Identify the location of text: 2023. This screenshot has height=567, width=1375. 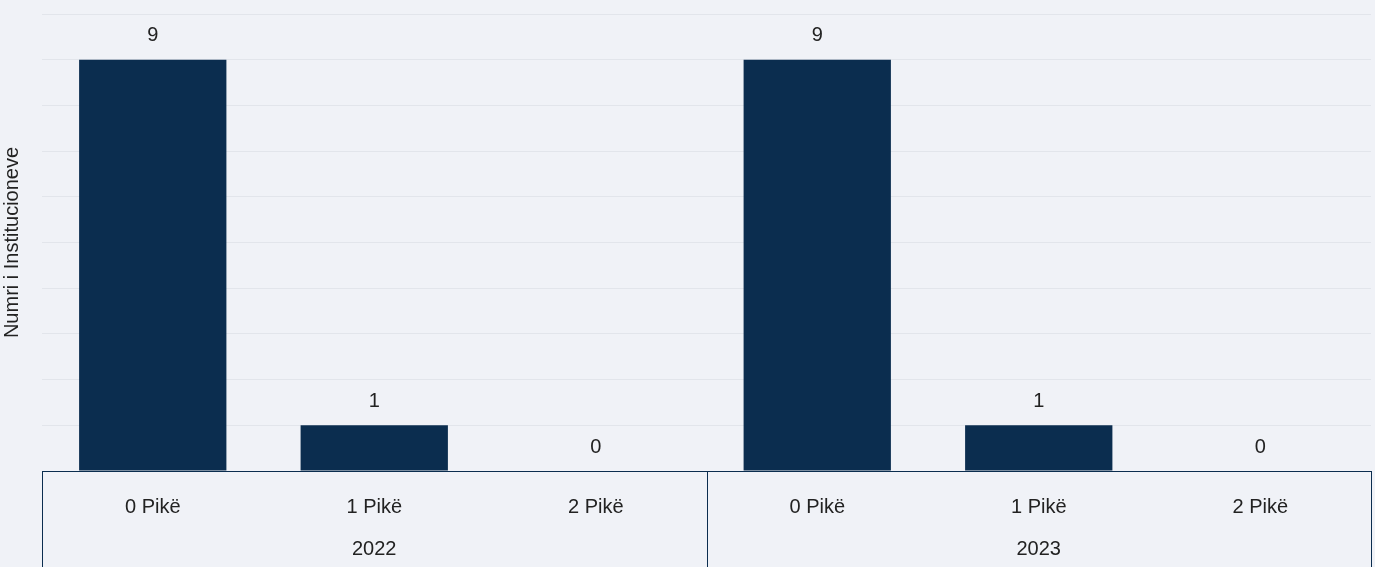
(1038, 547).